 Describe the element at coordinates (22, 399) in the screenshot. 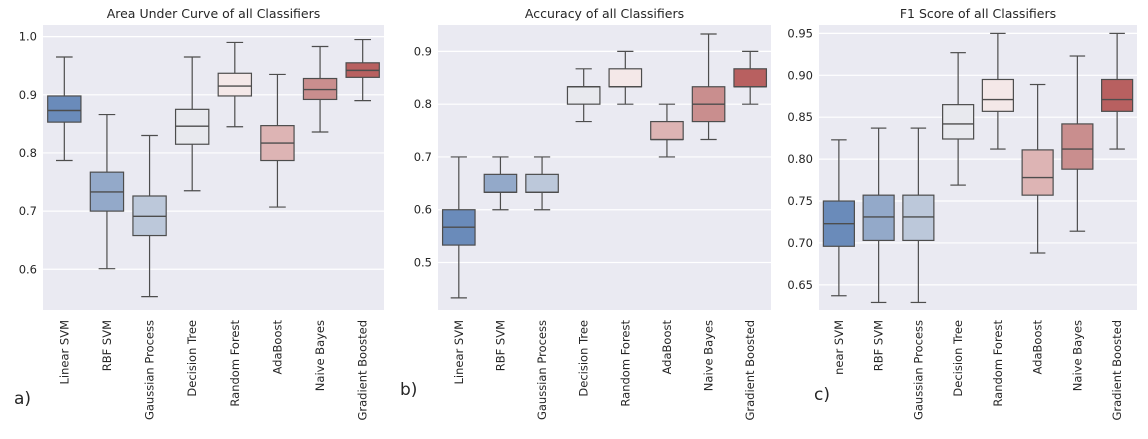

I see `panel-label: a)` at that location.